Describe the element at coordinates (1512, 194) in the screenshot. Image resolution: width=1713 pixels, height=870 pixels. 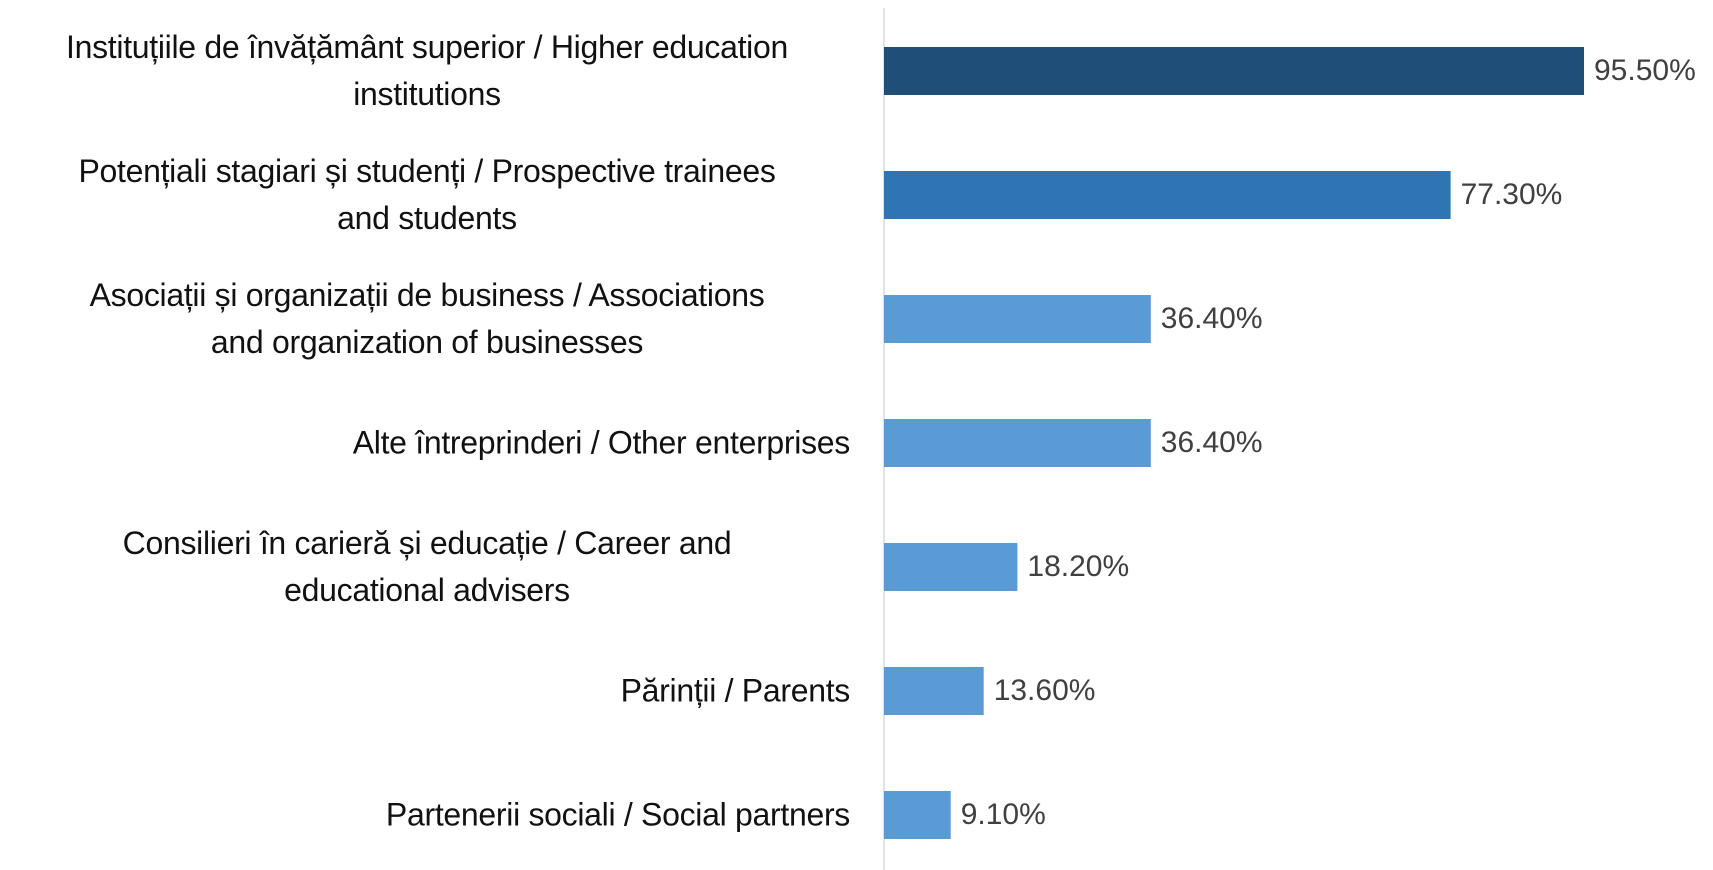
I see `value-label: 77.30%` at that location.